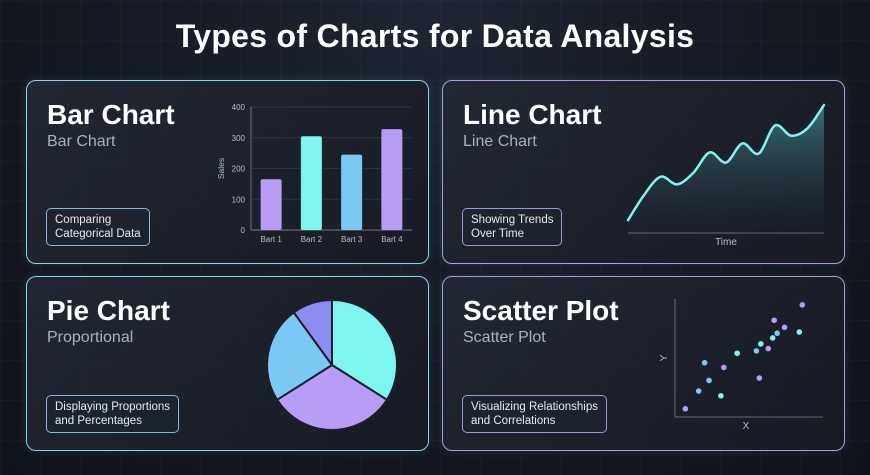 The image size is (870, 475). I want to click on tag-line: and Correlations, so click(513, 421).